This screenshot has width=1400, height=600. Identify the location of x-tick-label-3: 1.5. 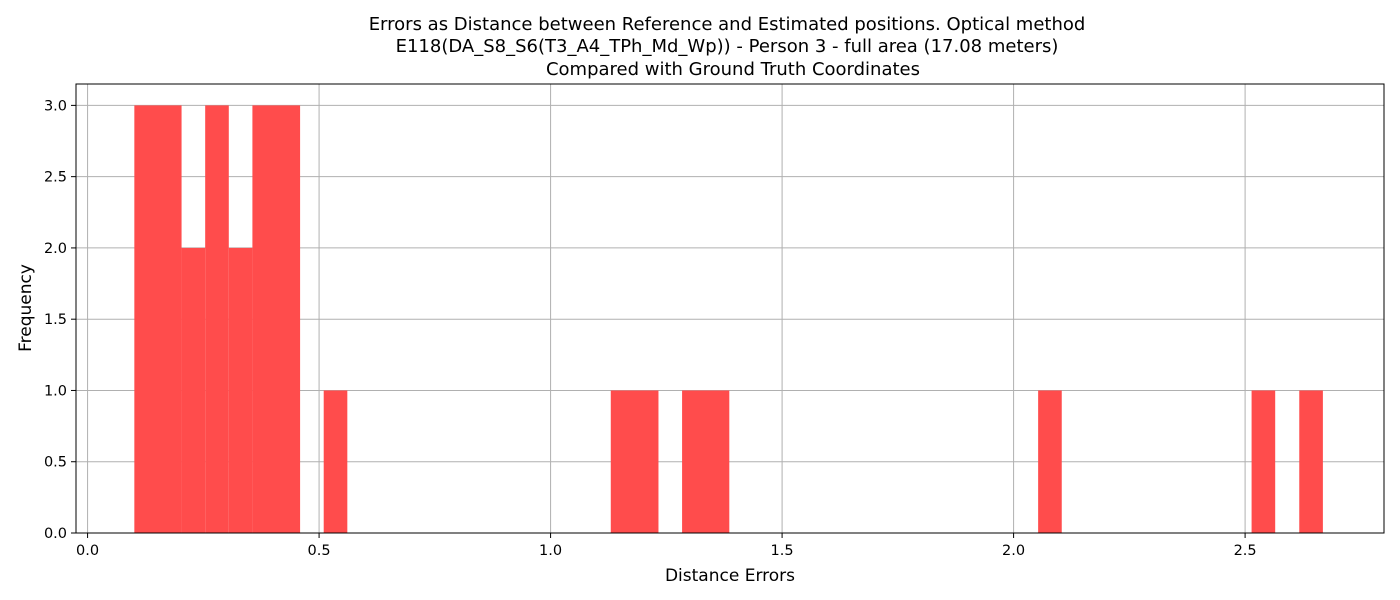
(782, 551).